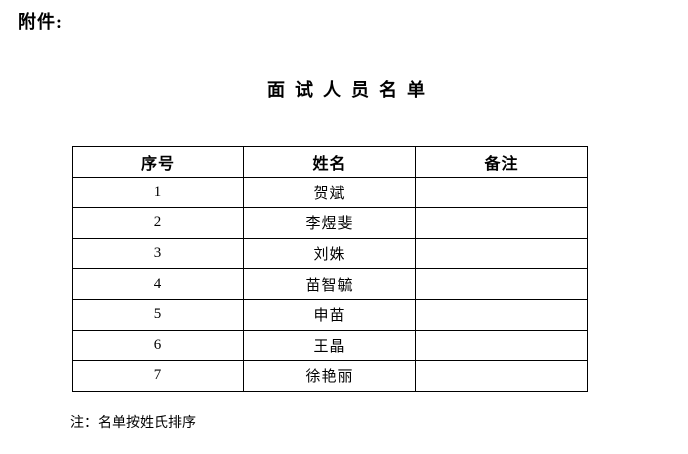  I want to click on cell-serial: 5, so click(158, 314).